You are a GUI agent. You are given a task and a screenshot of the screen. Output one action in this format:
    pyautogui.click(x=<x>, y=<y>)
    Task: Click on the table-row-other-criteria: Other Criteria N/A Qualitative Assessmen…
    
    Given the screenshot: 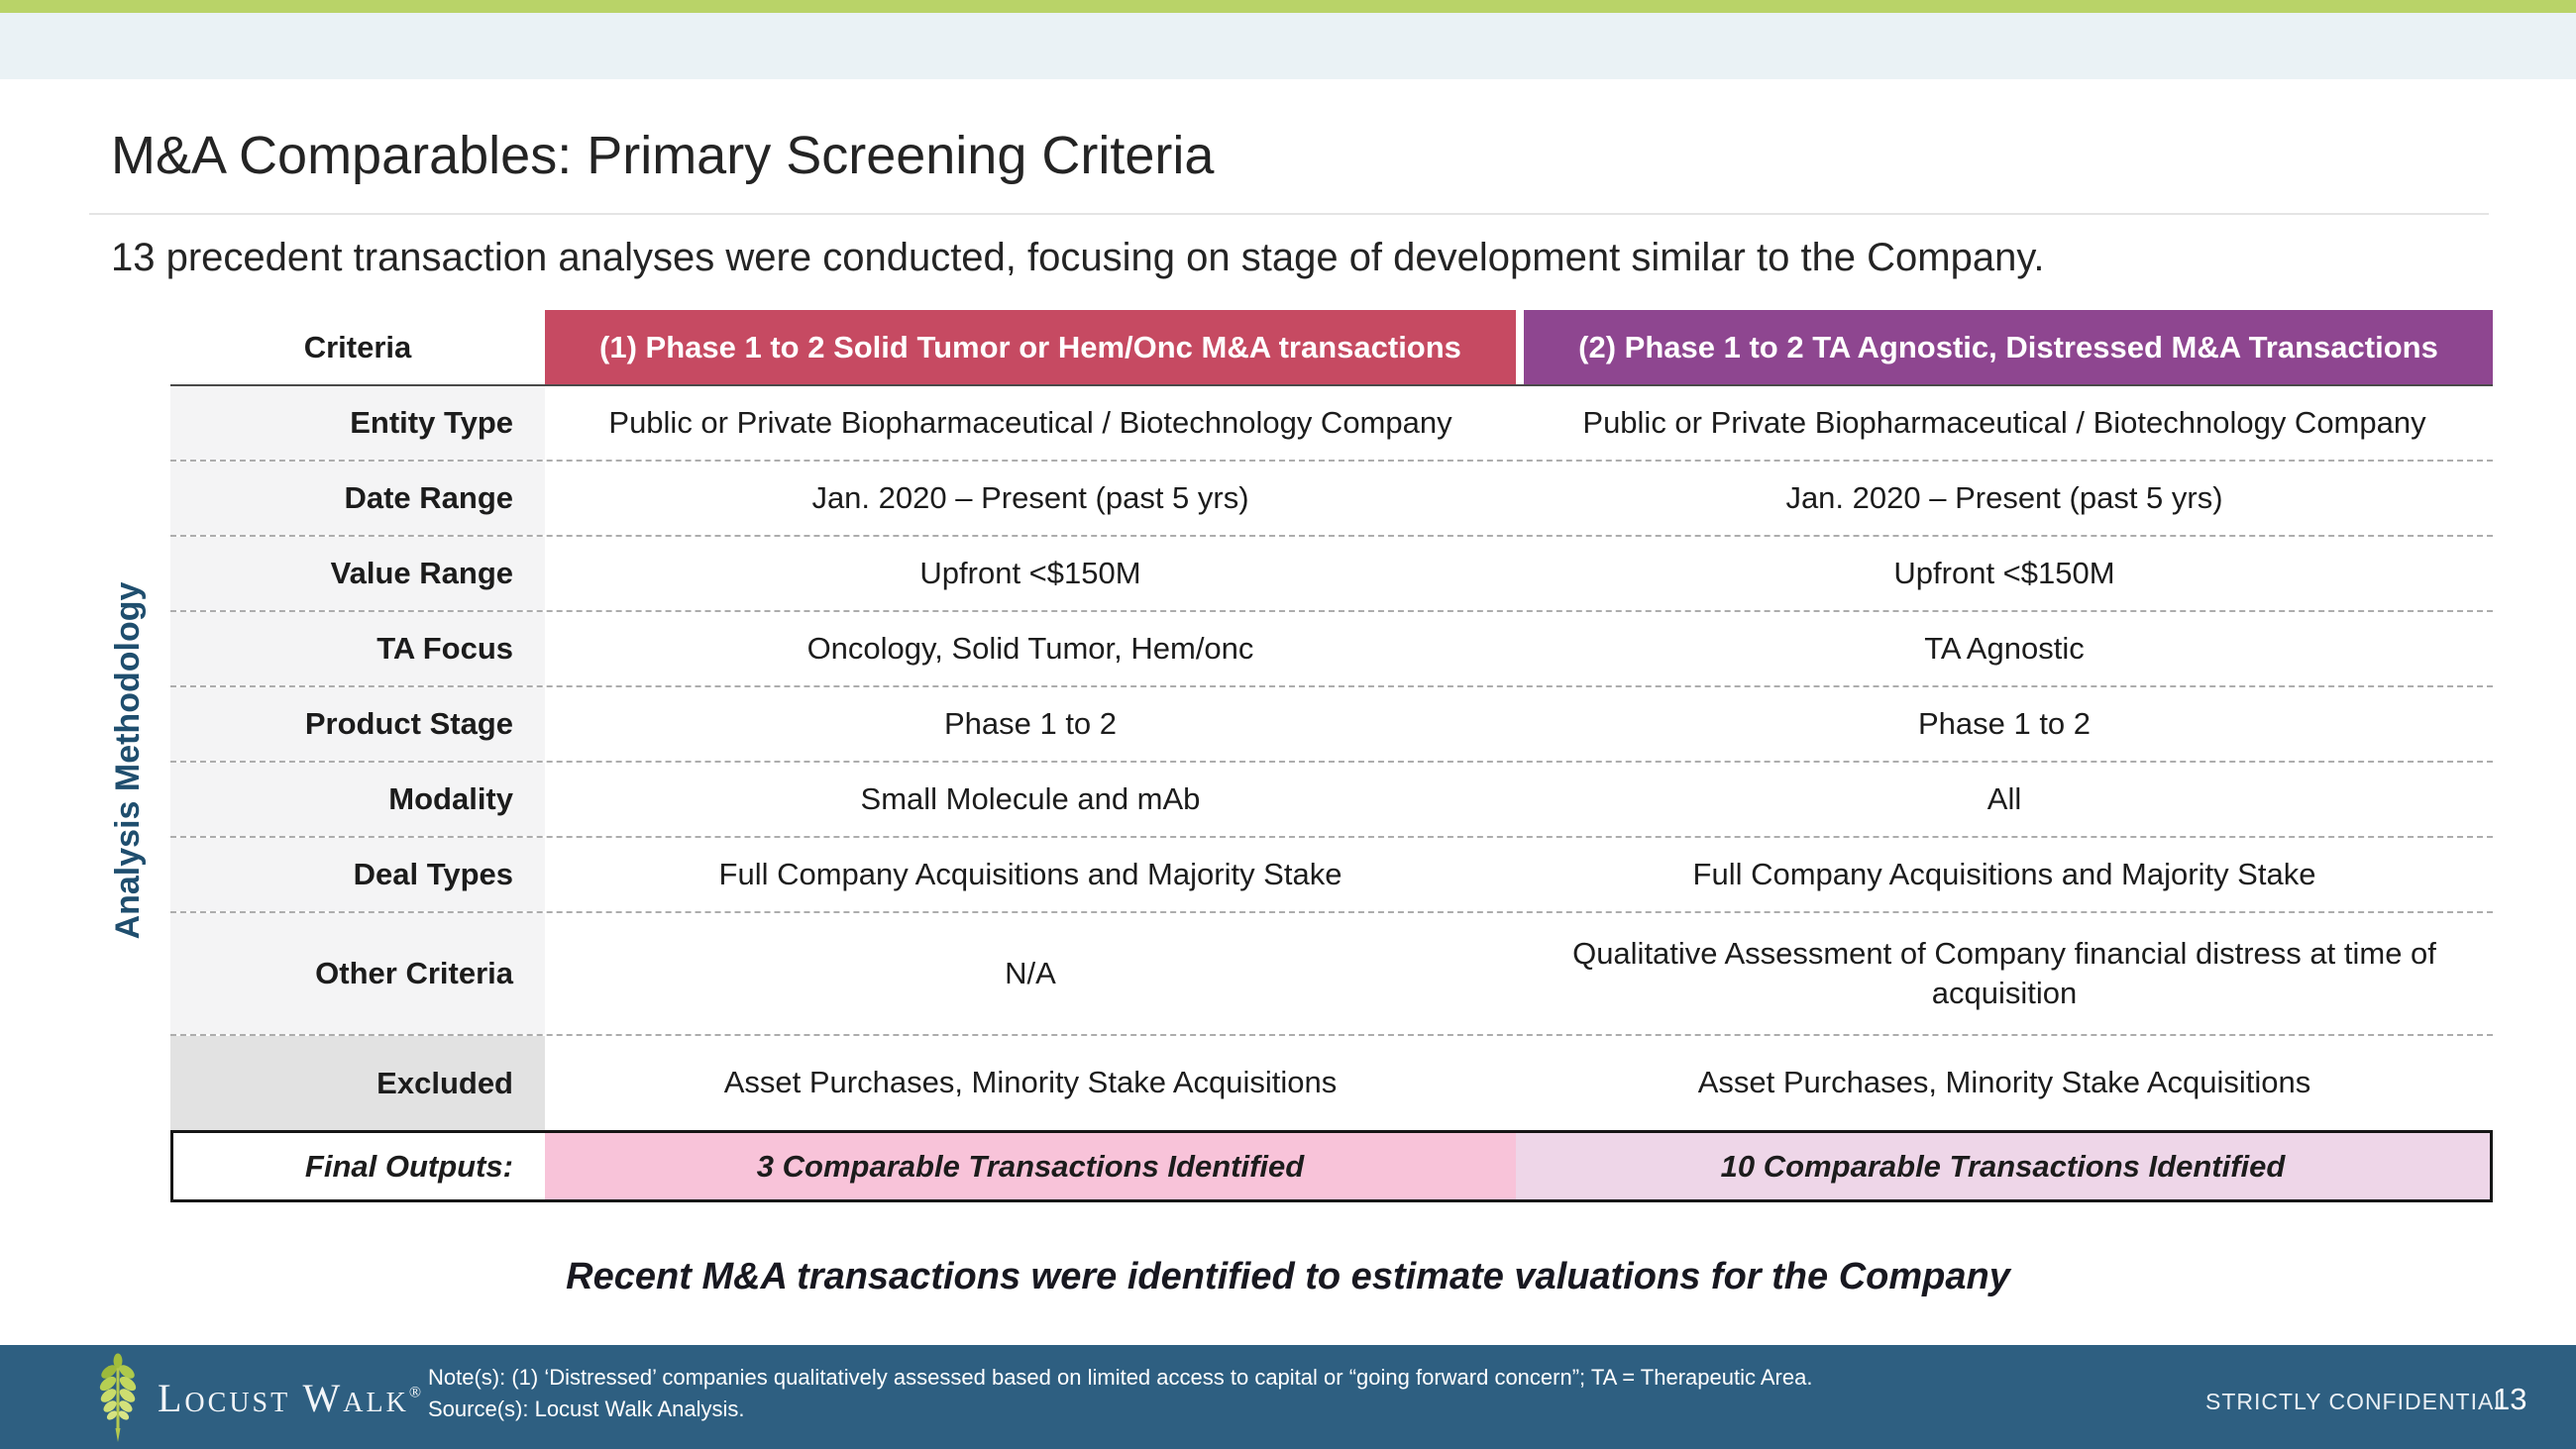 What is the action you would take?
    pyautogui.click(x=1331, y=974)
    